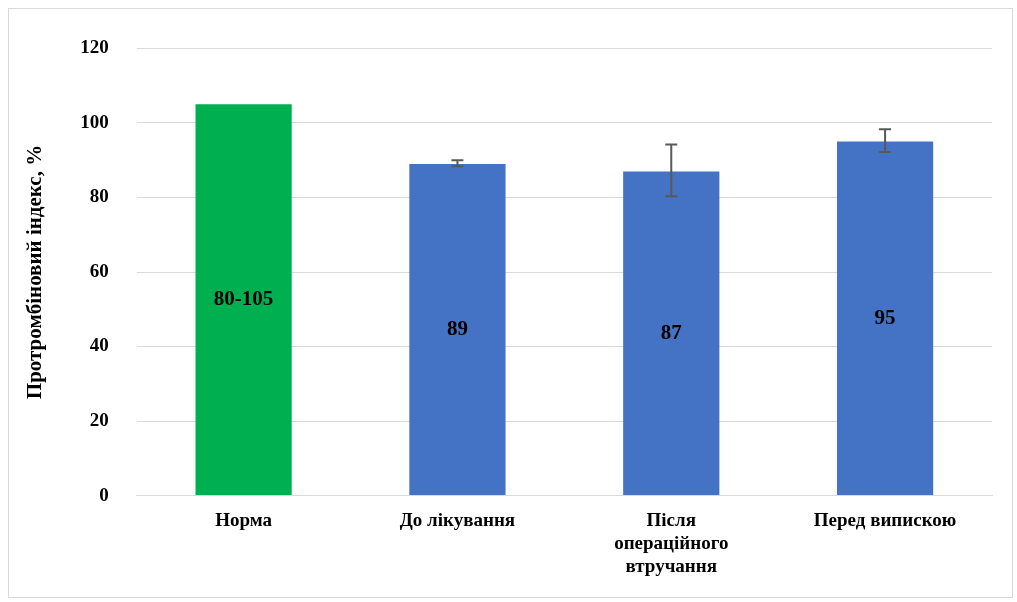 The image size is (1017, 602). What do you see at coordinates (34, 272) in the screenshot?
I see `y-axis-title: Протромбіновий індекс, %` at bounding box center [34, 272].